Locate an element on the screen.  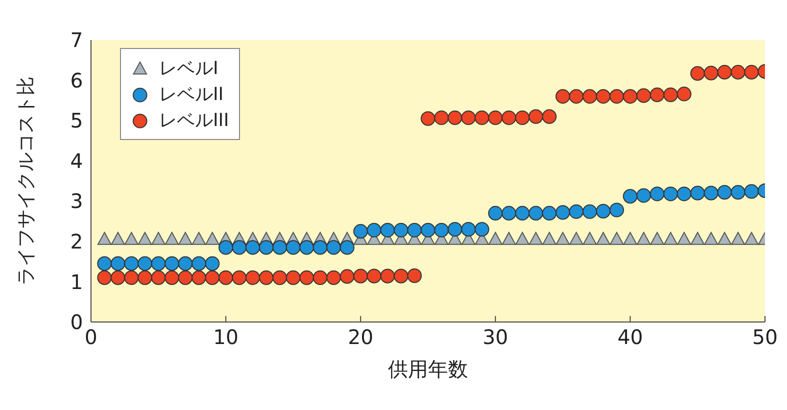
x-tick-label: 20 is located at coordinates (361, 337).